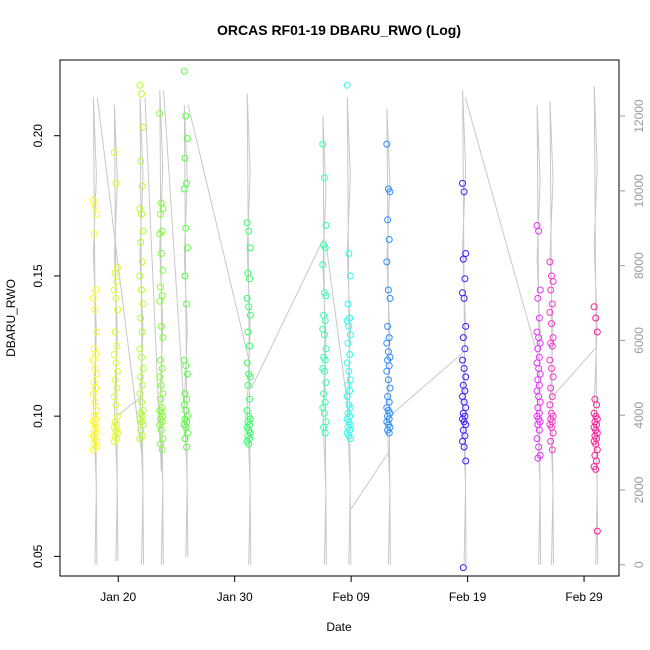 This screenshot has height=650, width=650. Describe the element at coordinates (38, 556) in the screenshot. I see `y-tick-label: 0.05` at that location.